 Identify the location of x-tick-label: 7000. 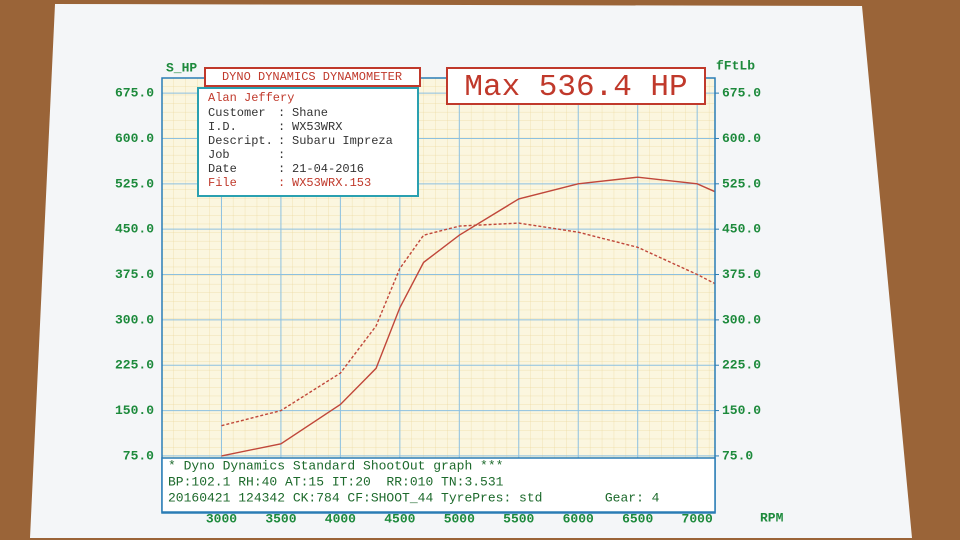
(697, 518).